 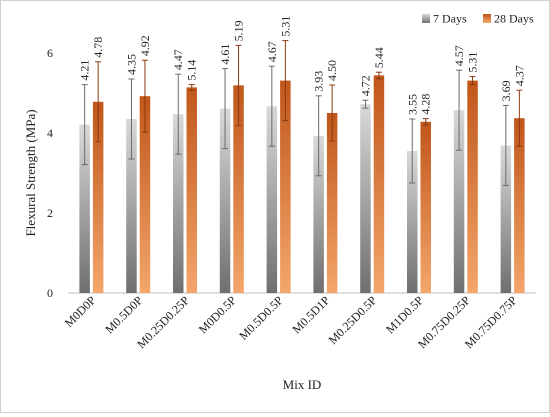 I want to click on data-label: 5.14, so click(x=192, y=70).